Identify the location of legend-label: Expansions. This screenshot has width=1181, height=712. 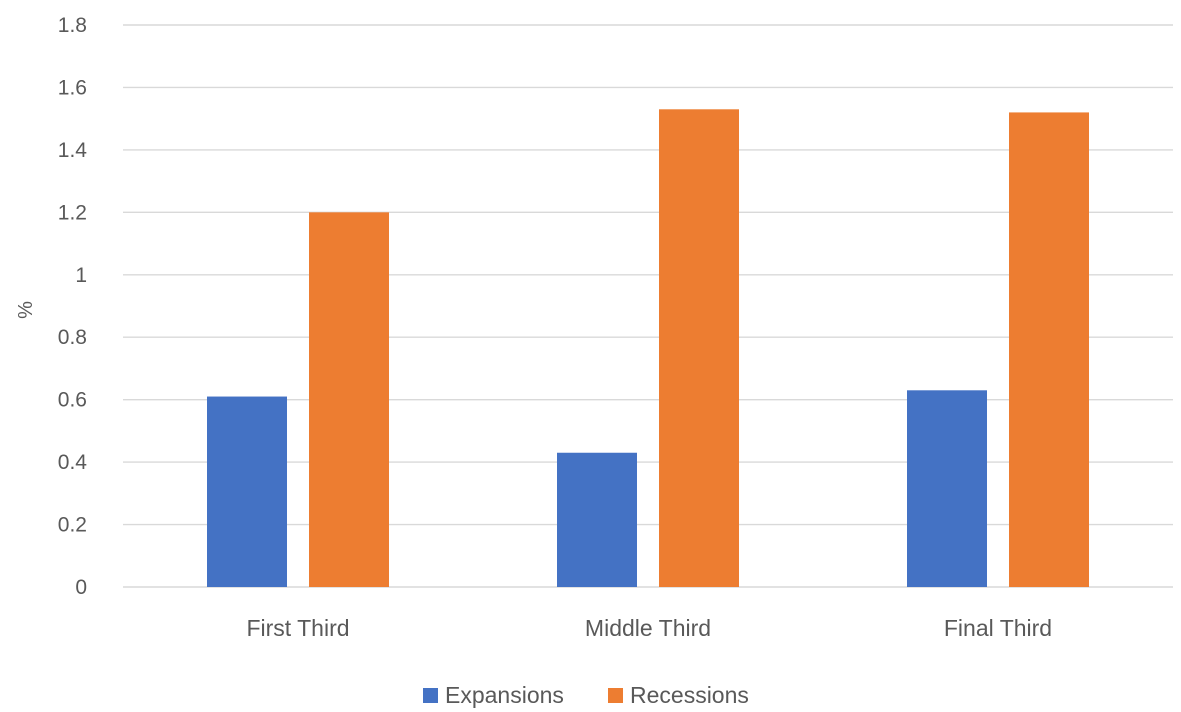
(504, 695).